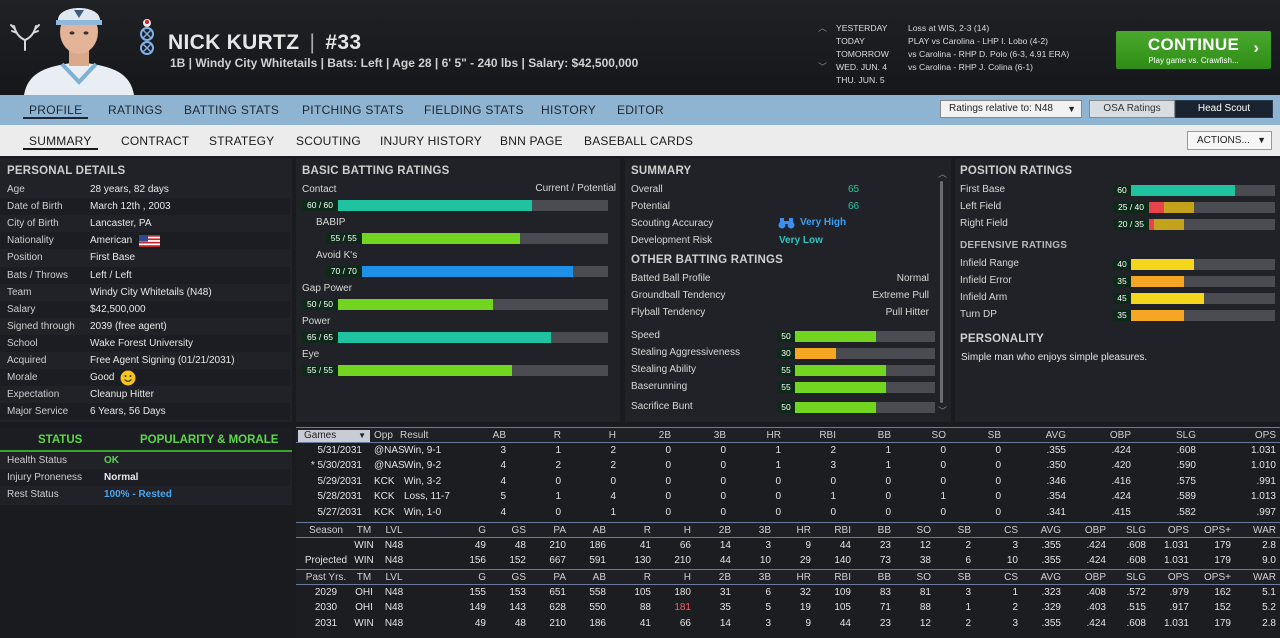 Image resolution: width=1280 pixels, height=638 pixels. I want to click on up-arrow-icon: ︿, so click(823, 28).